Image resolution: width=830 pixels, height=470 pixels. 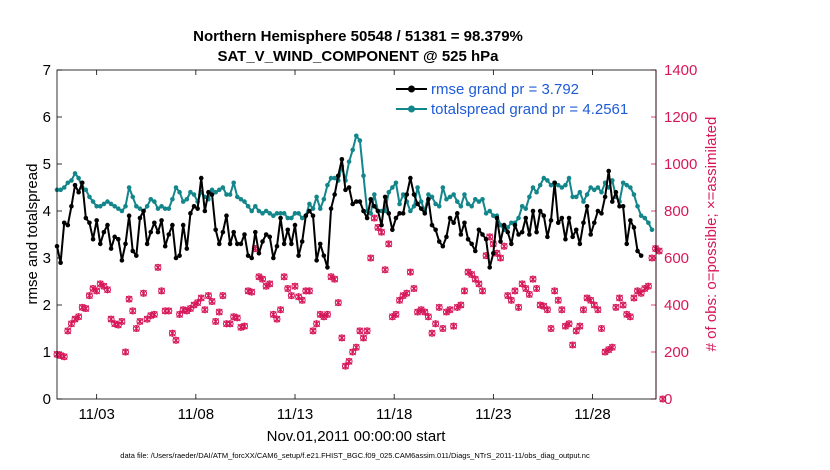 What do you see at coordinates (592, 414) in the screenshot?
I see `x-tick-label: 11/28` at bounding box center [592, 414].